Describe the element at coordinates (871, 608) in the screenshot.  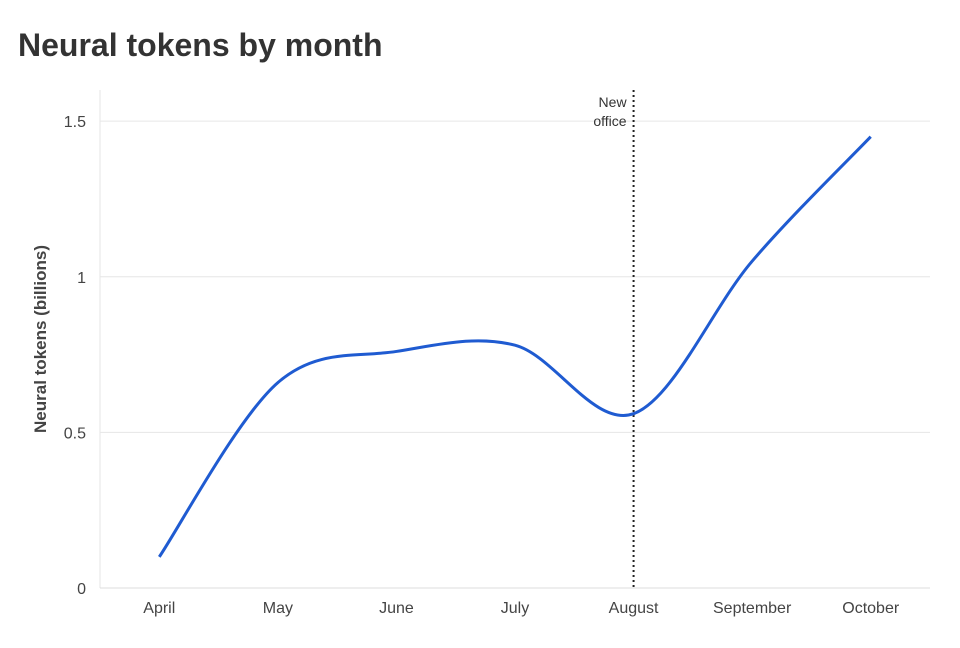
I see `x-tick-label: October` at that location.